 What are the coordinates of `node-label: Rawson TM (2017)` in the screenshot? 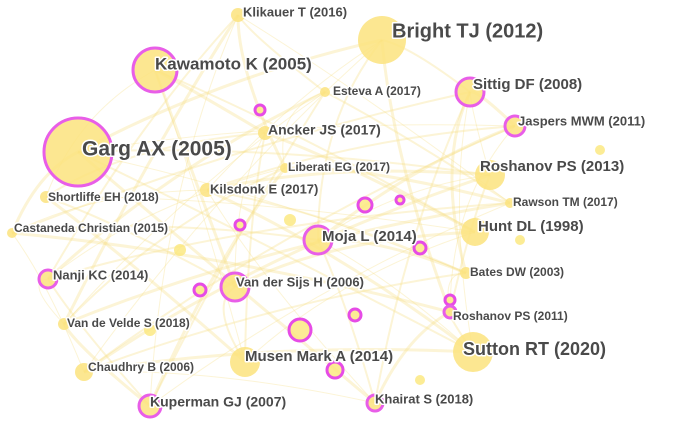 It's located at (565, 202).